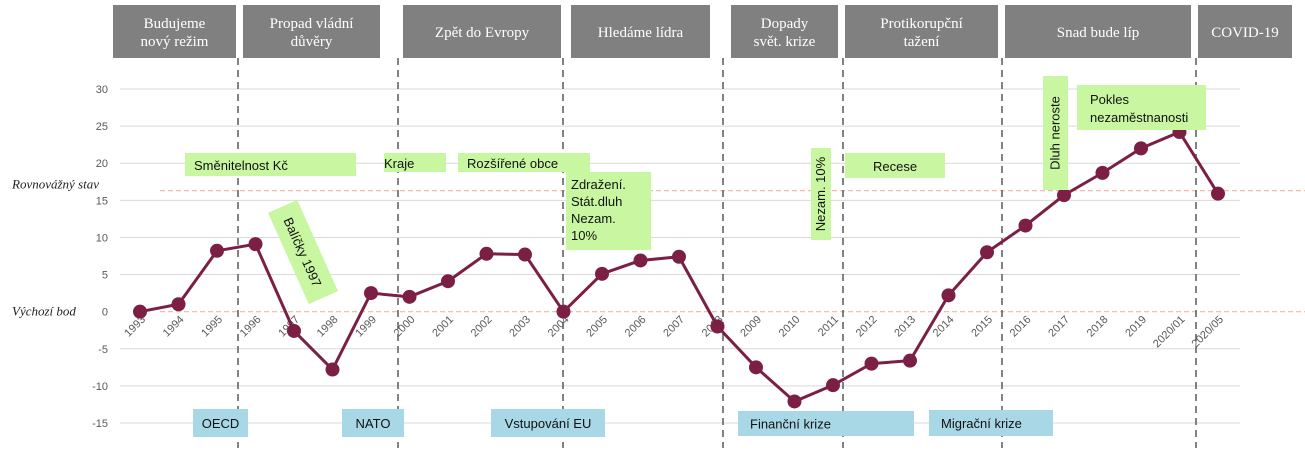  I want to click on y-tick-label: 30, so click(102, 90).